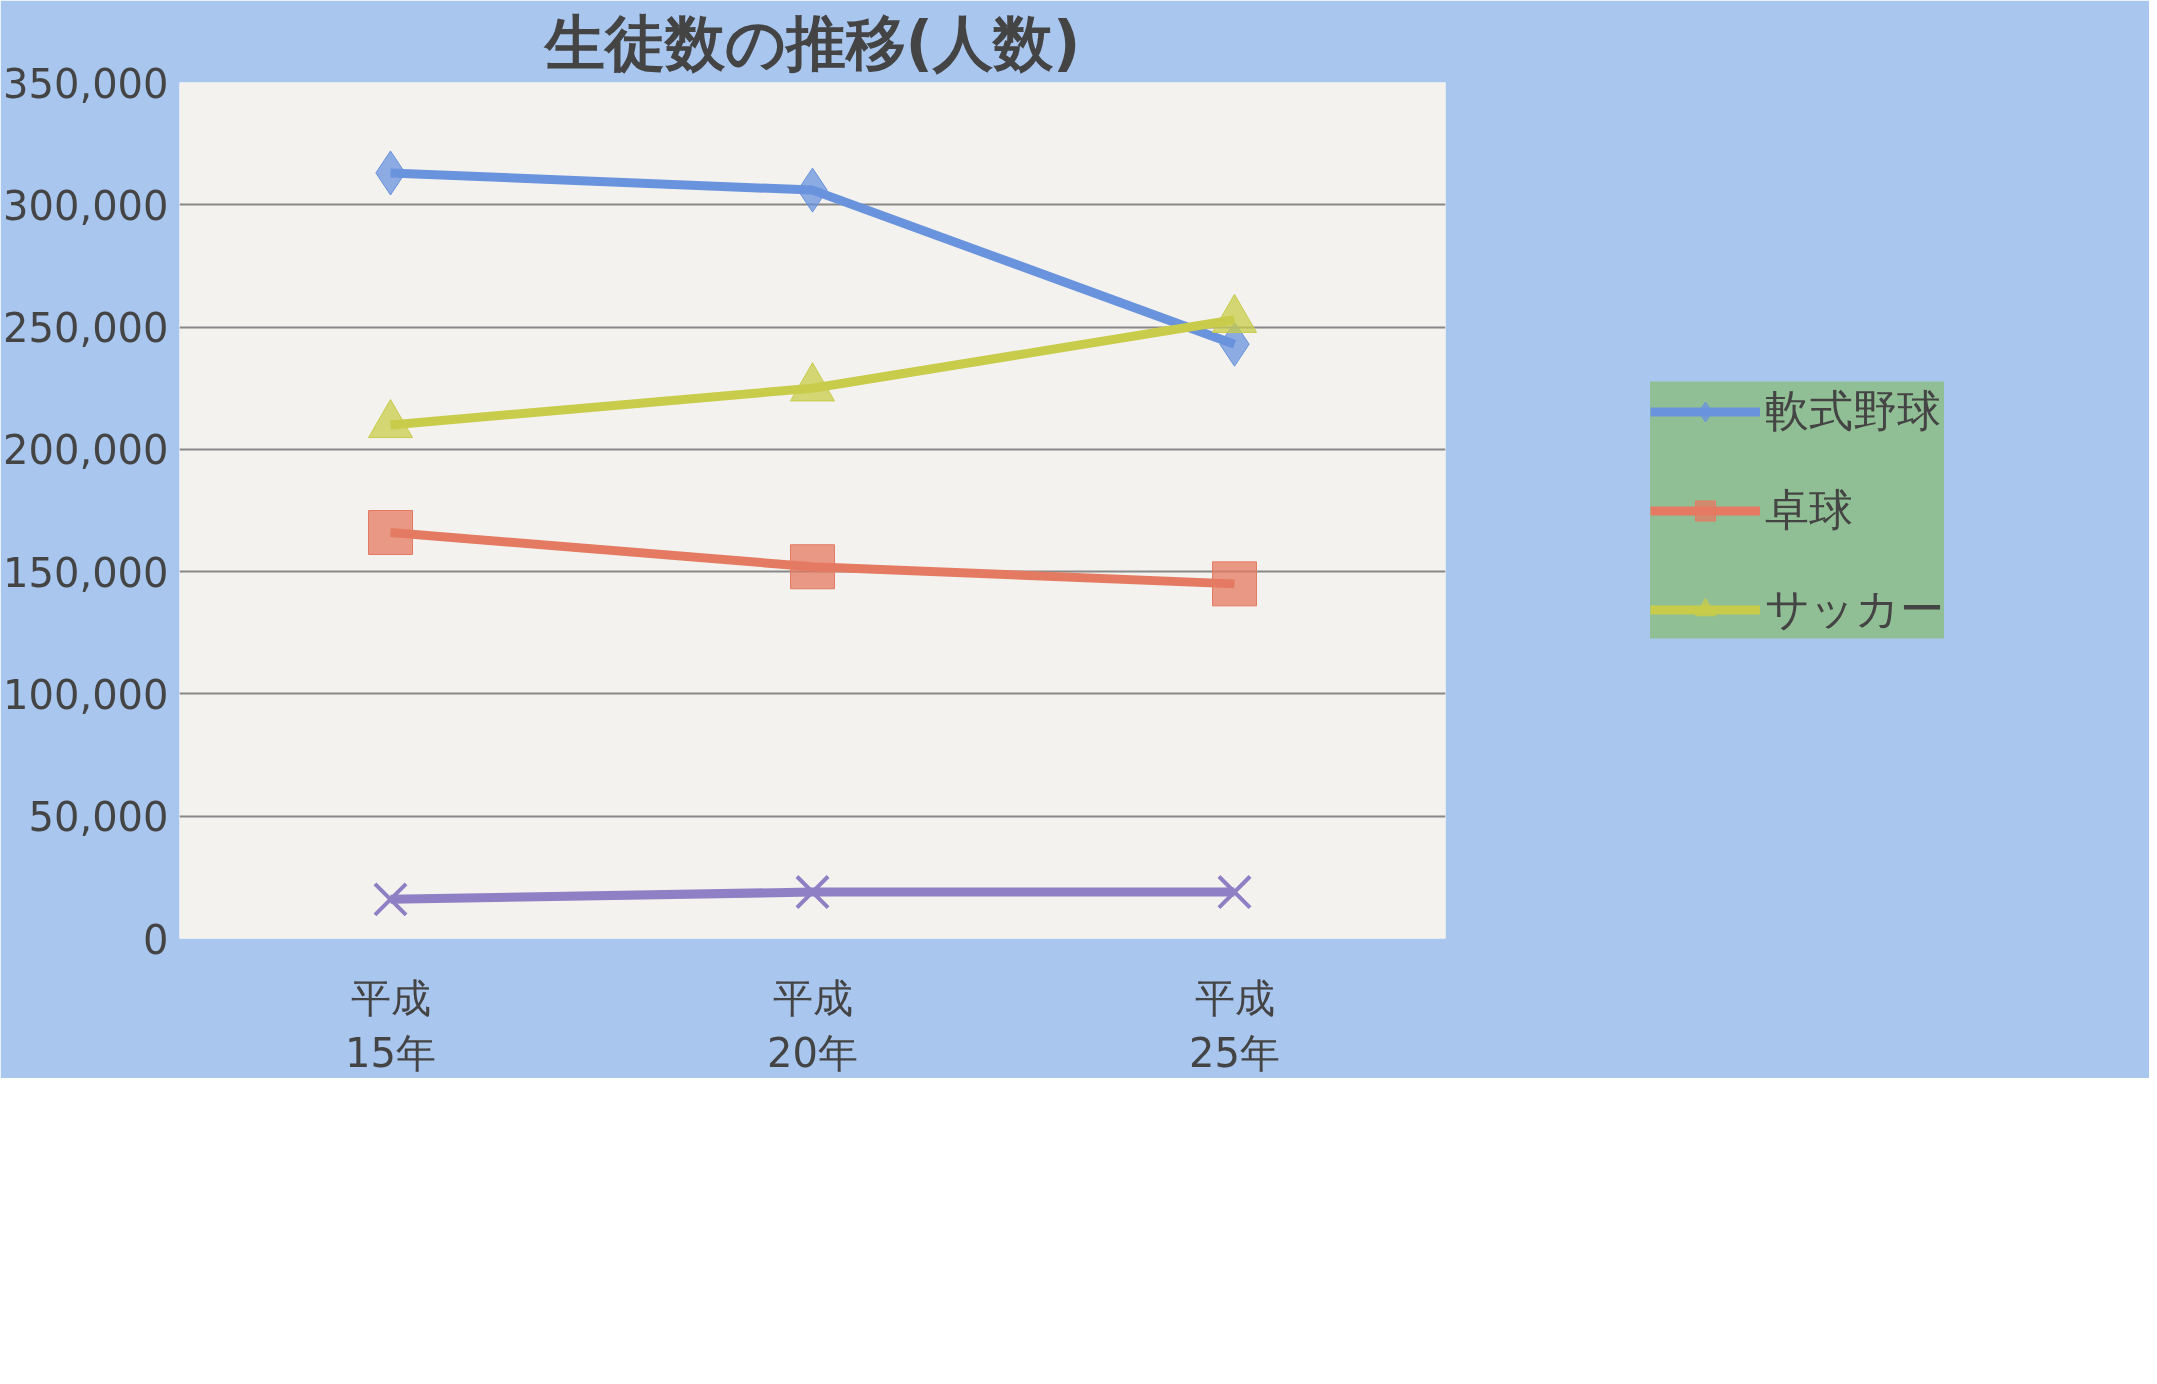 This screenshot has height=1384, width=2157. Describe the element at coordinates (86, 694) in the screenshot. I see `y-tick-label: 100,000` at that location.